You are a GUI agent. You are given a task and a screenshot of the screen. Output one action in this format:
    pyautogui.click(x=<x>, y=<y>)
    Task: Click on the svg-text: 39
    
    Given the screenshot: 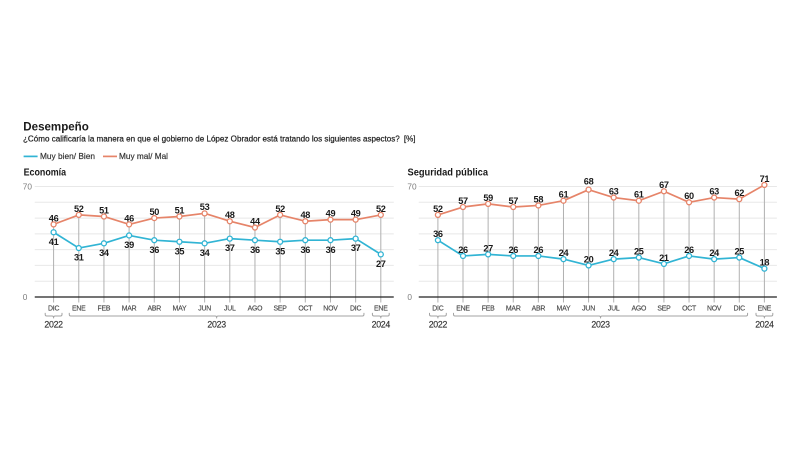 What is the action you would take?
    pyautogui.click(x=129, y=245)
    